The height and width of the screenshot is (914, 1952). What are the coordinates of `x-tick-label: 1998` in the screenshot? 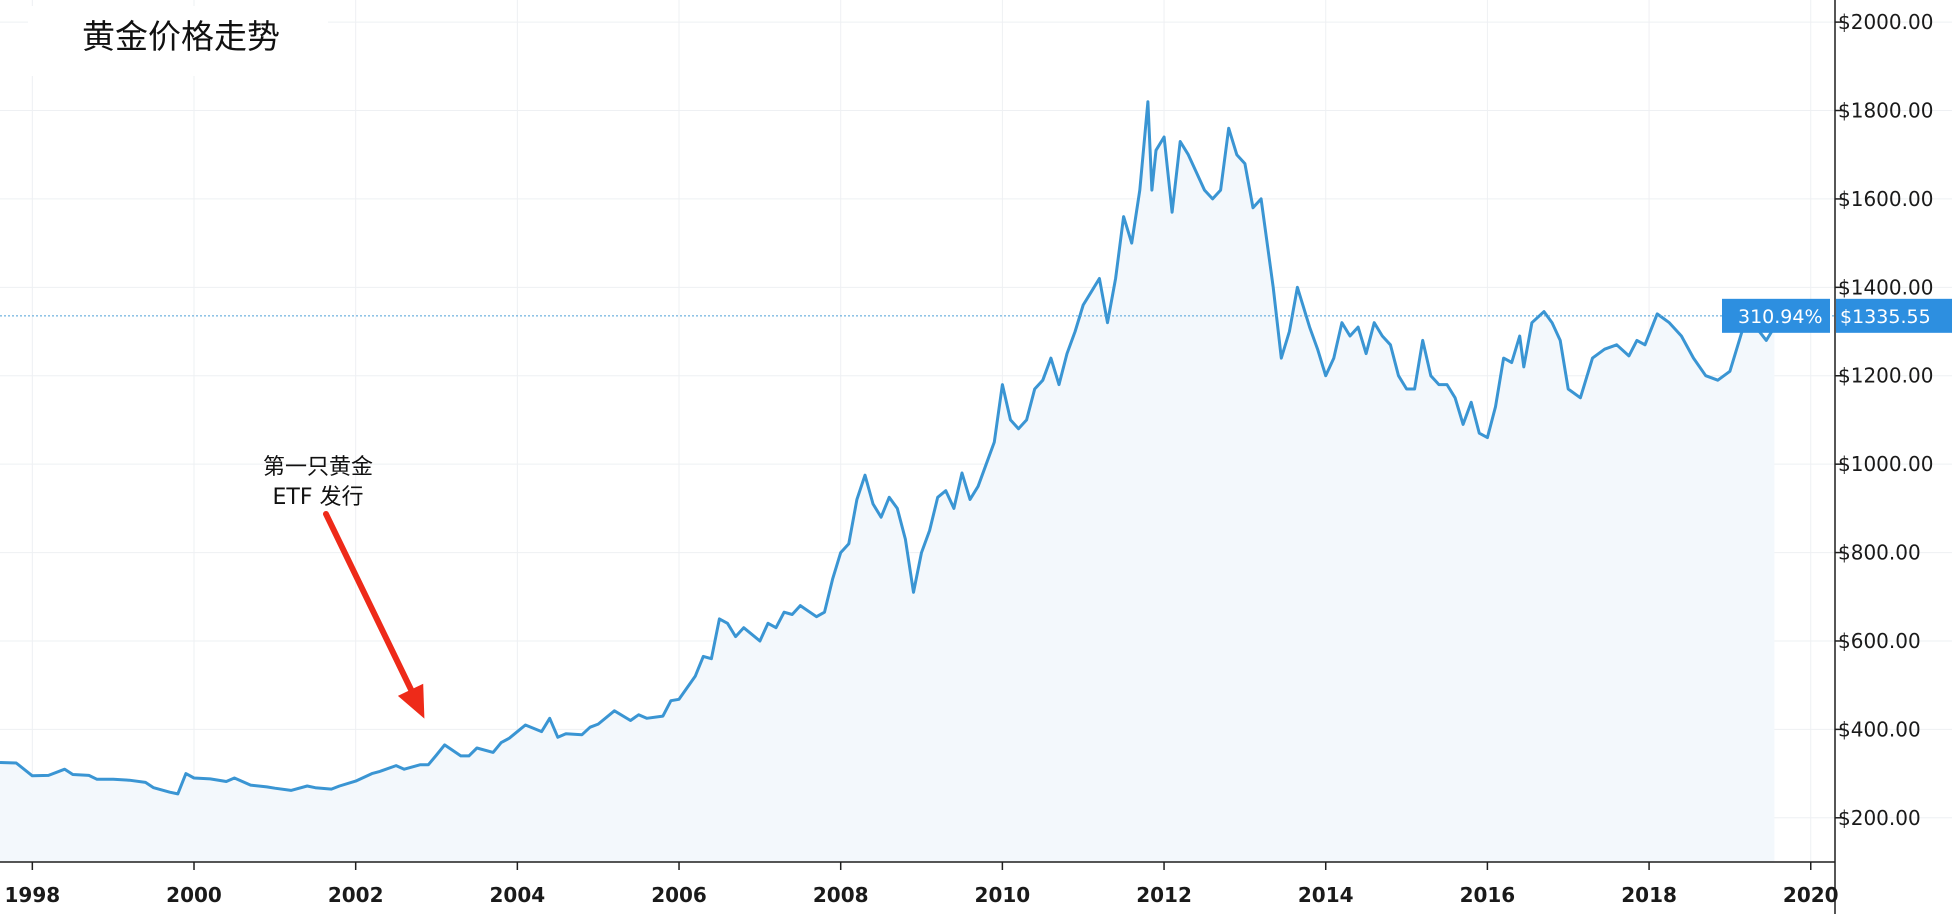 It's located at (32, 895).